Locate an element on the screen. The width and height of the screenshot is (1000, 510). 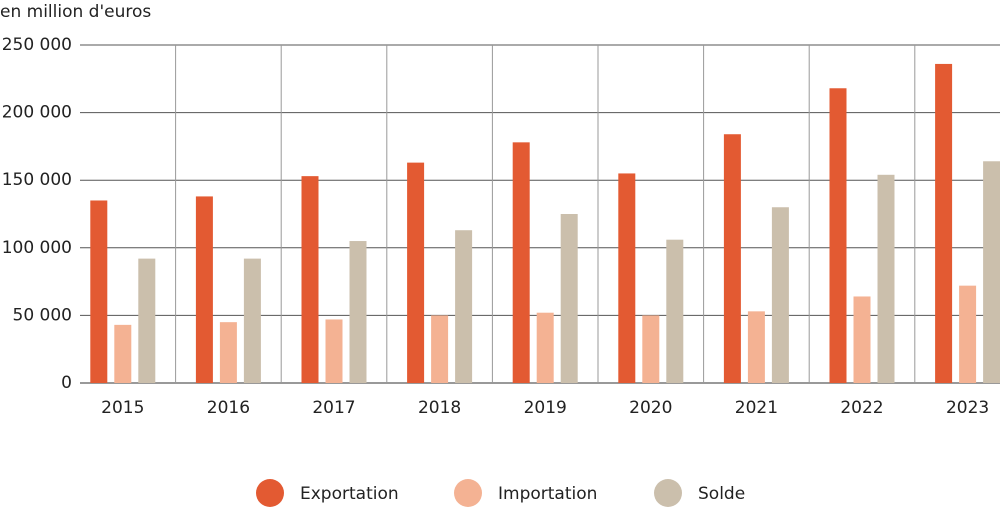
x-tick-label: 2018 is located at coordinates (439, 408).